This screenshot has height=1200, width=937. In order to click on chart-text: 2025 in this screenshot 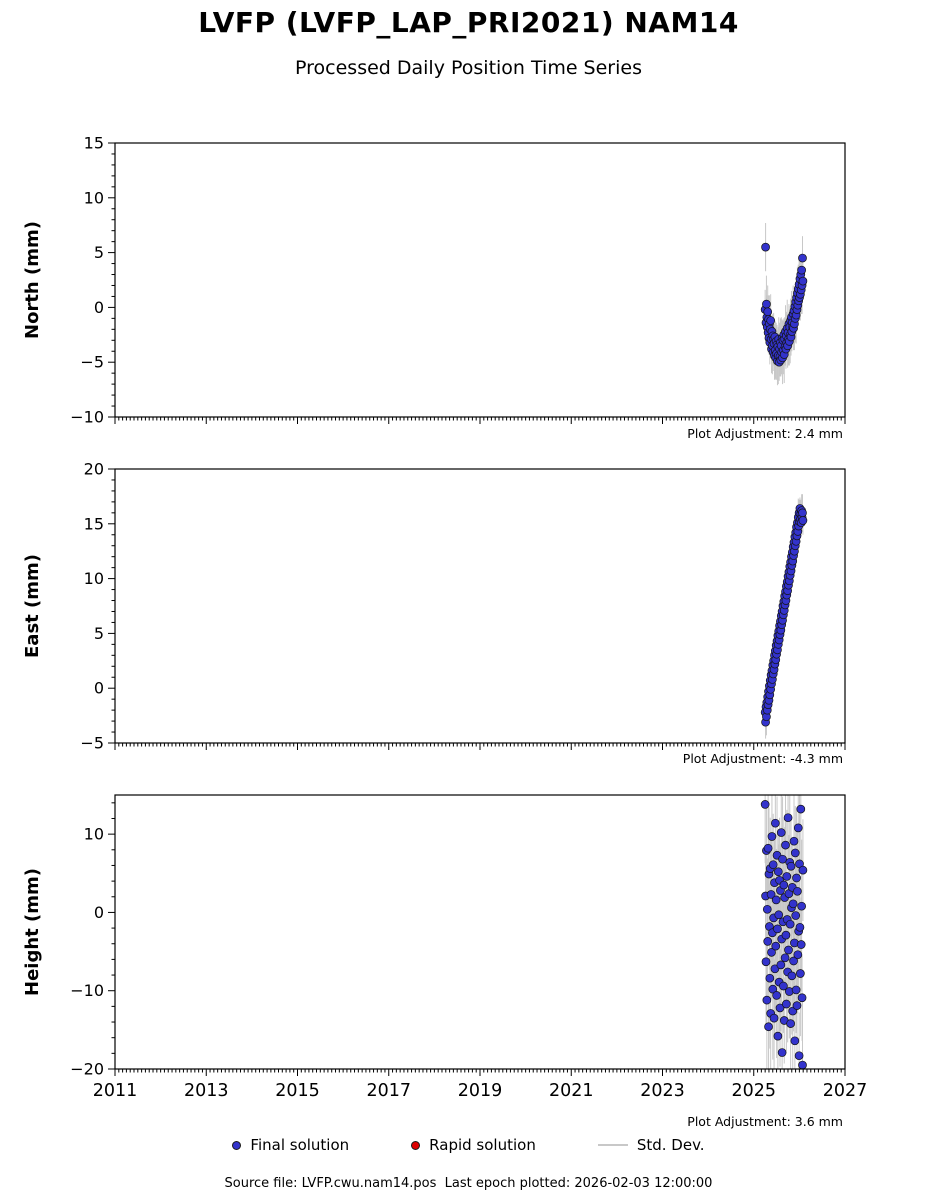, I will do `click(753, 1091)`.